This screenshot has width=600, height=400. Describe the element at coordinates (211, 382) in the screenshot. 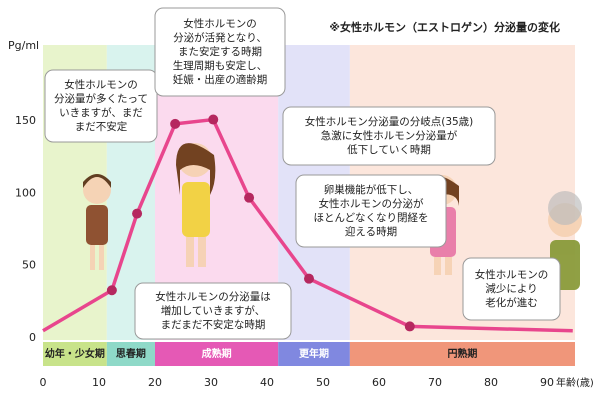

I see `x-tick-label: 30` at that location.